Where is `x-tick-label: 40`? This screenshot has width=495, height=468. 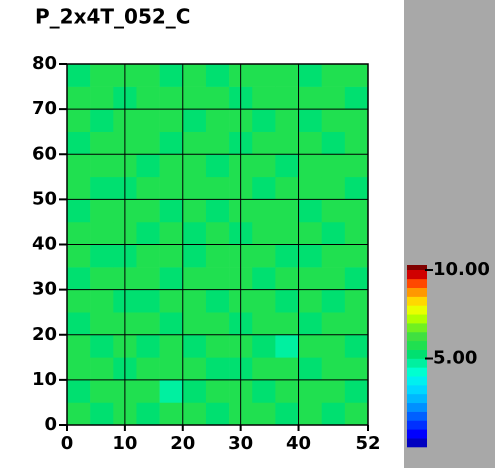
x-tick-label: 40 is located at coordinates (298, 443).